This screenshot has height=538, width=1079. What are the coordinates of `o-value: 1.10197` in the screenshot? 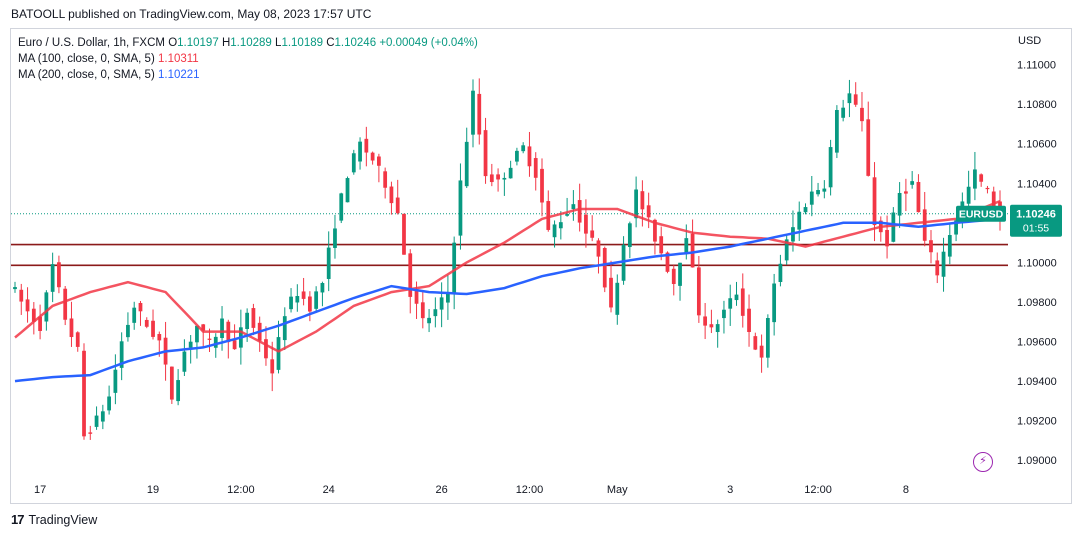 It's located at (198, 43).